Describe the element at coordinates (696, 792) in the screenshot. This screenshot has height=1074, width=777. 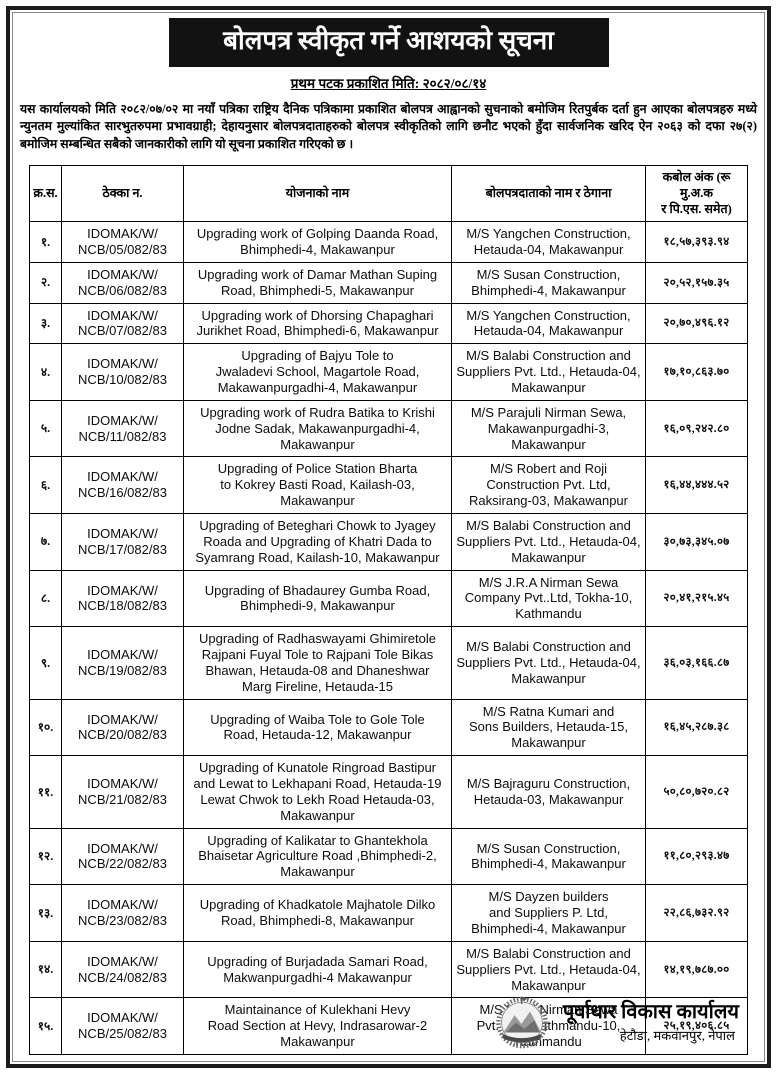
I see `cell-amount: ५०,८०,७२०.८२` at that location.